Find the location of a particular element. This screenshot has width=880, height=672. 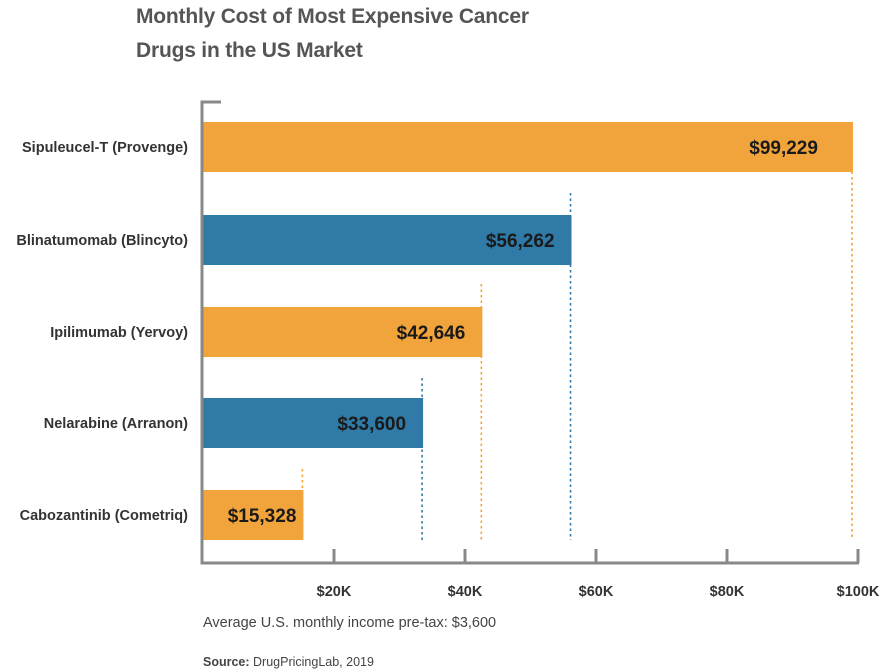

category-label: Sipuleucel-T (Provenge) is located at coordinates (105, 148).